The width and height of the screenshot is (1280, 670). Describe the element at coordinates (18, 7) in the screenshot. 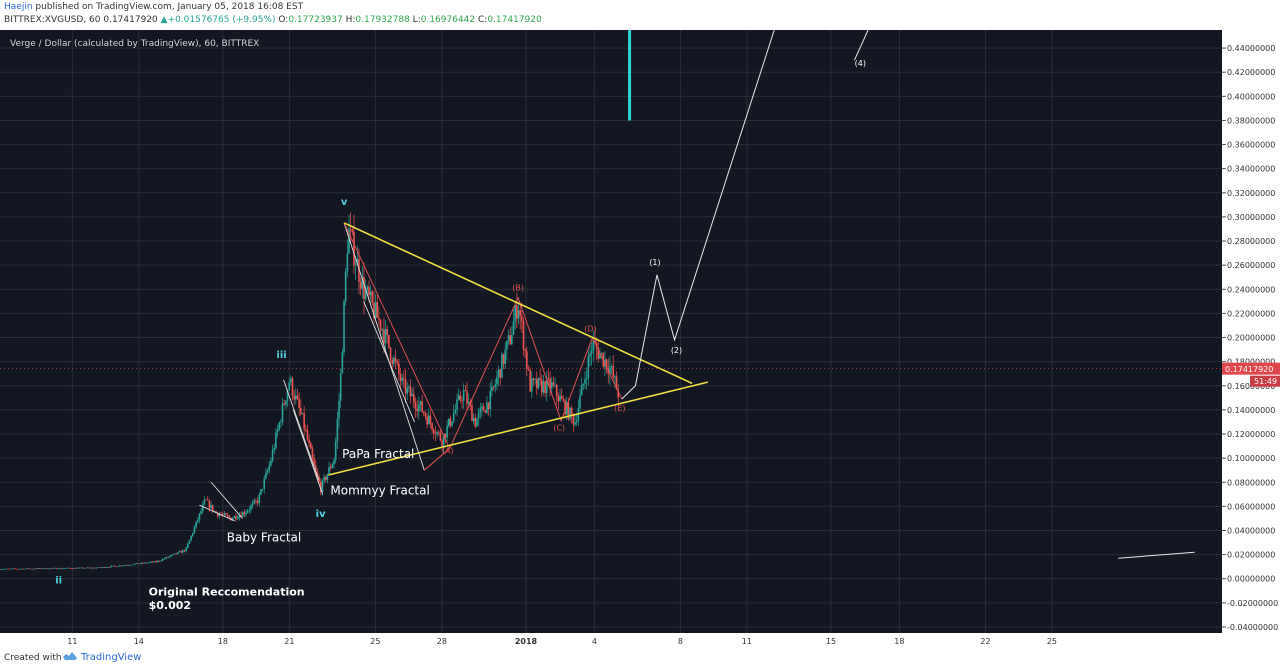

I see `author-link: Haejin` at that location.